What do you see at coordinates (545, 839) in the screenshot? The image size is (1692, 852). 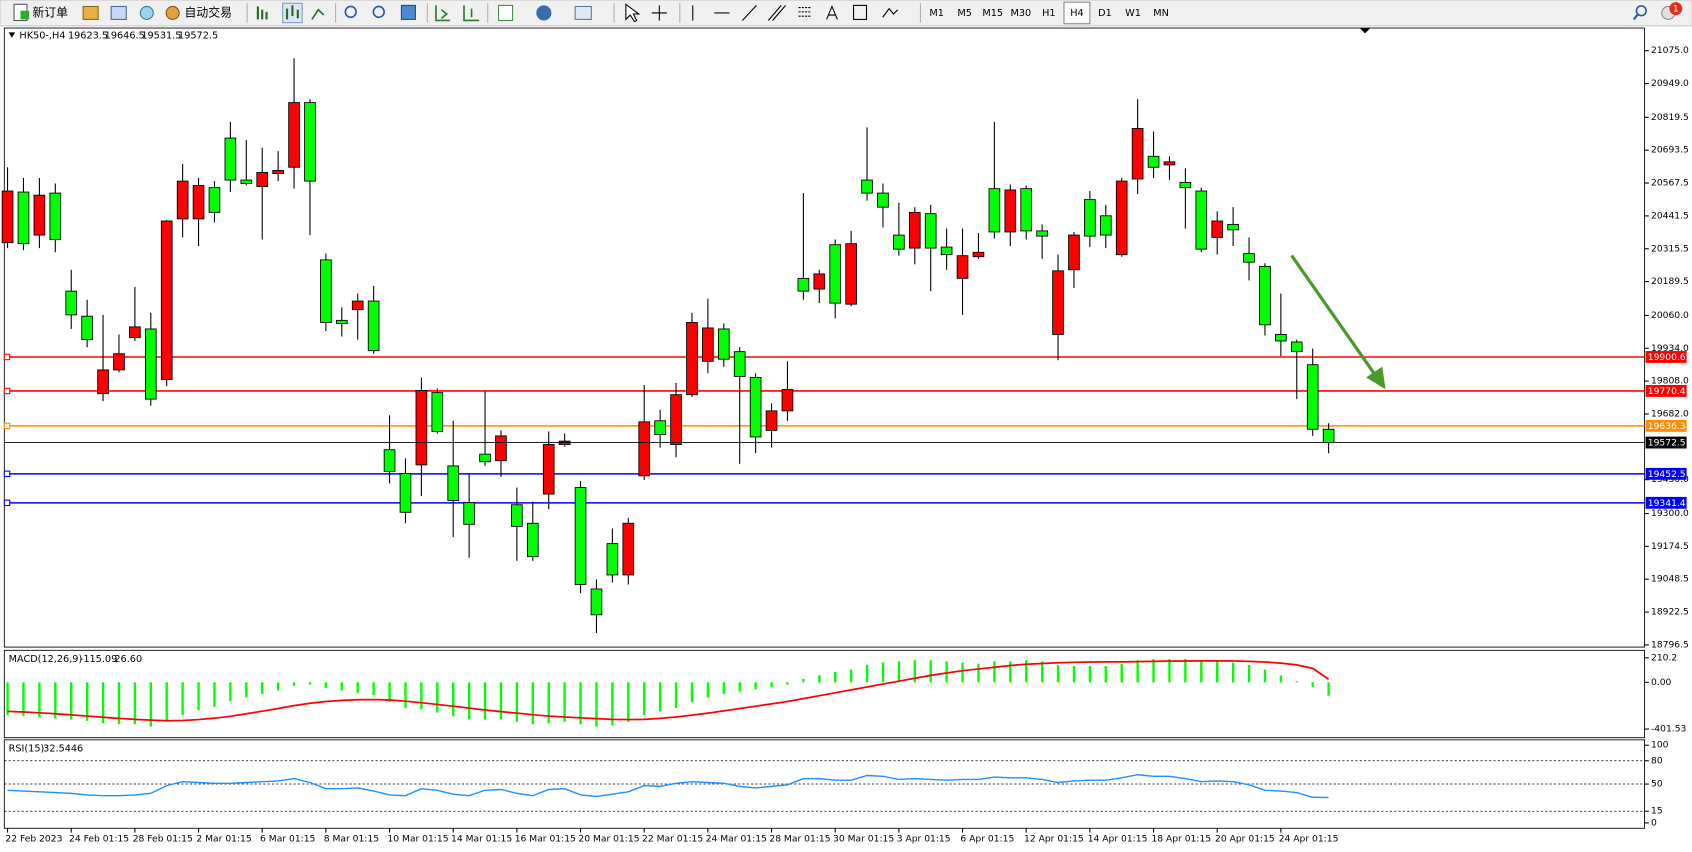 I see `x-tick-label: 16 Mar 01:15` at bounding box center [545, 839].